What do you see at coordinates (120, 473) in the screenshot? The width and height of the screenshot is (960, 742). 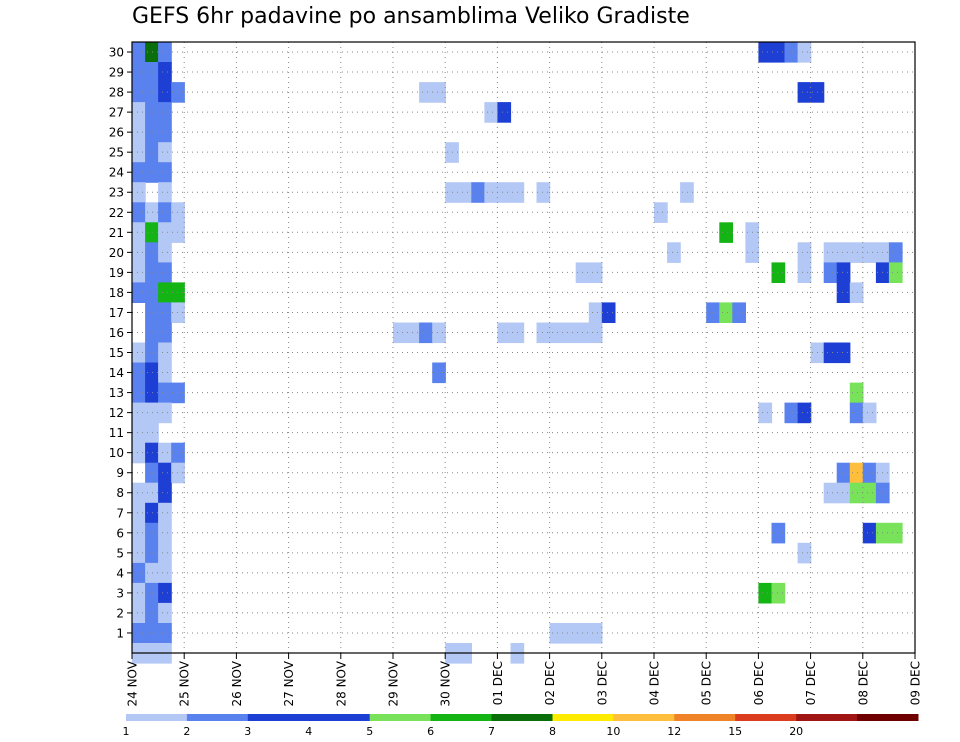 I see `y-tick-label: 9` at bounding box center [120, 473].